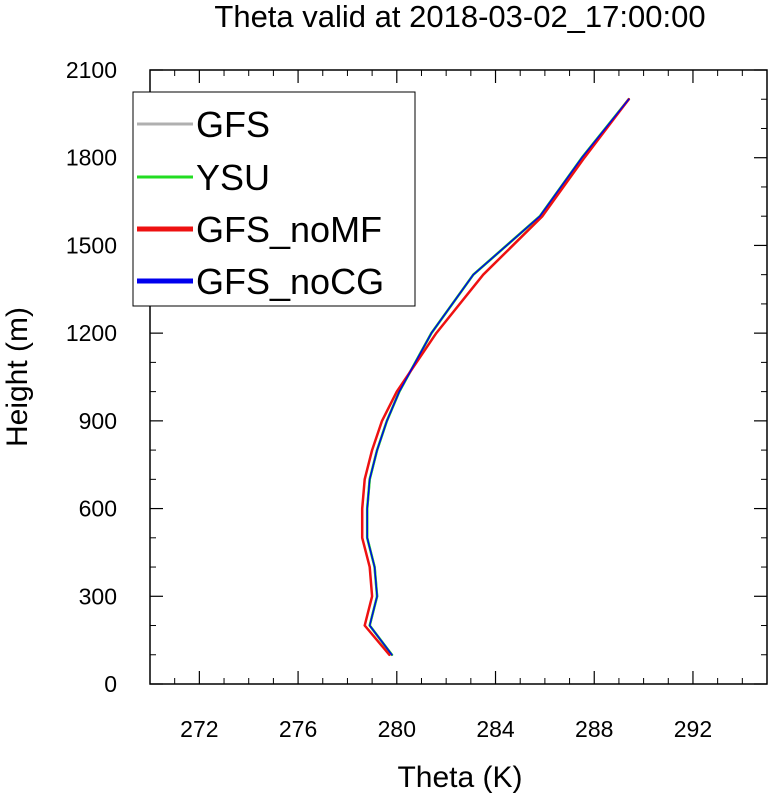 Image resolution: width=783 pixels, height=796 pixels. I want to click on x-tick-label: 280, so click(397, 729).